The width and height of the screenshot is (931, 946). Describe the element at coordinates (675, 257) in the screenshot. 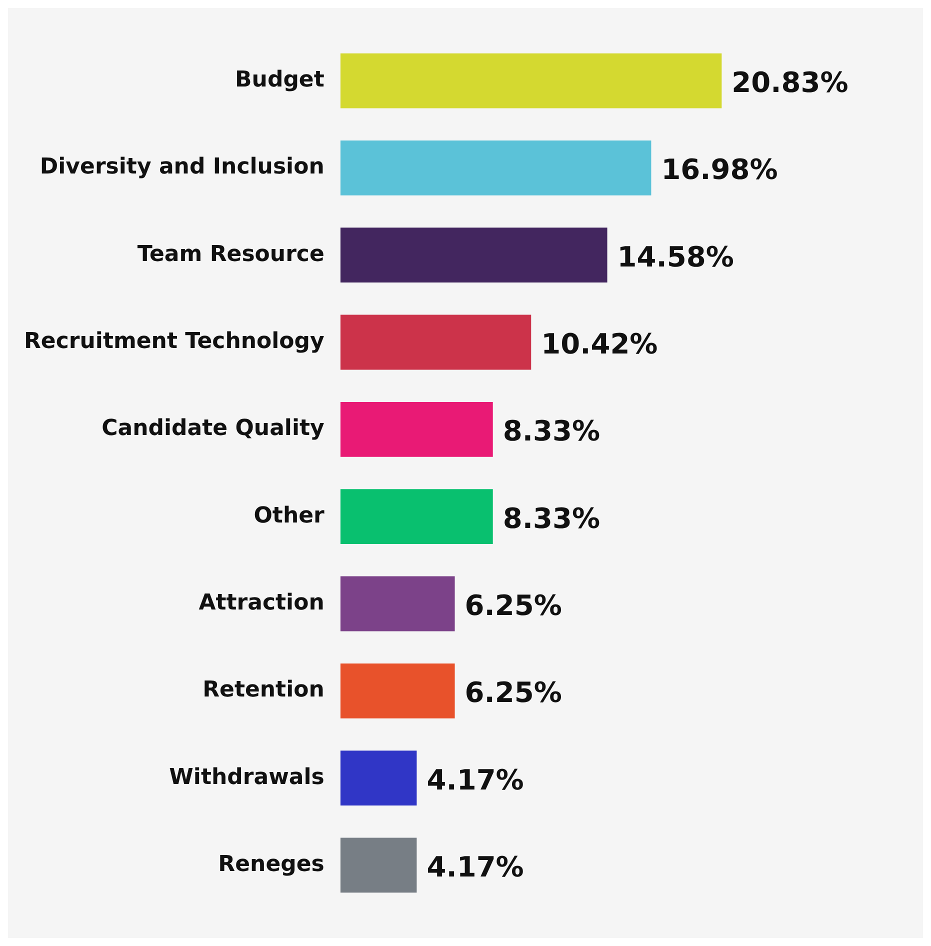

I see `data-label: 14.58%` at that location.